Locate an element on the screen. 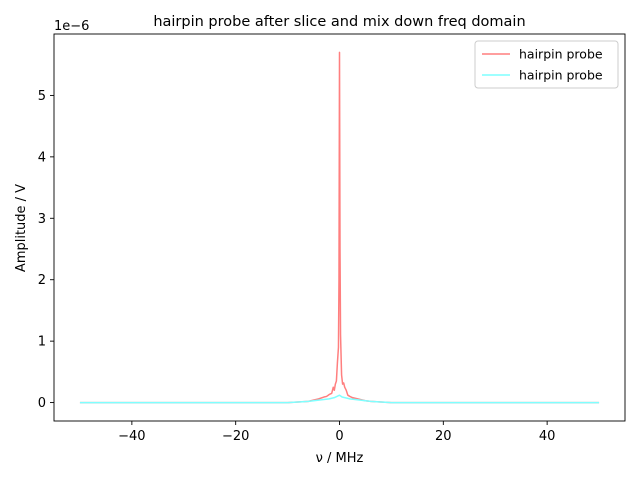  y-tick-label: 0 is located at coordinates (42, 403).